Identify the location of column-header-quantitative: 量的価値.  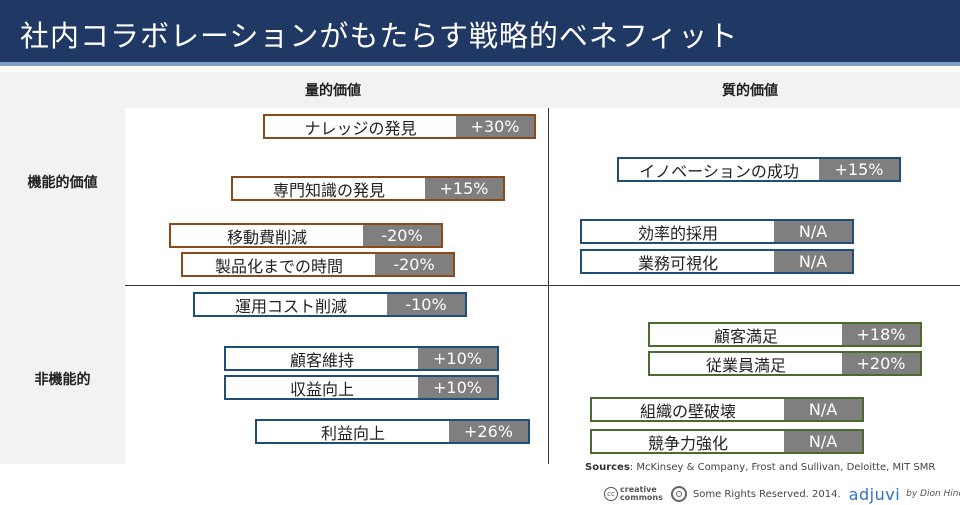
(333, 91).